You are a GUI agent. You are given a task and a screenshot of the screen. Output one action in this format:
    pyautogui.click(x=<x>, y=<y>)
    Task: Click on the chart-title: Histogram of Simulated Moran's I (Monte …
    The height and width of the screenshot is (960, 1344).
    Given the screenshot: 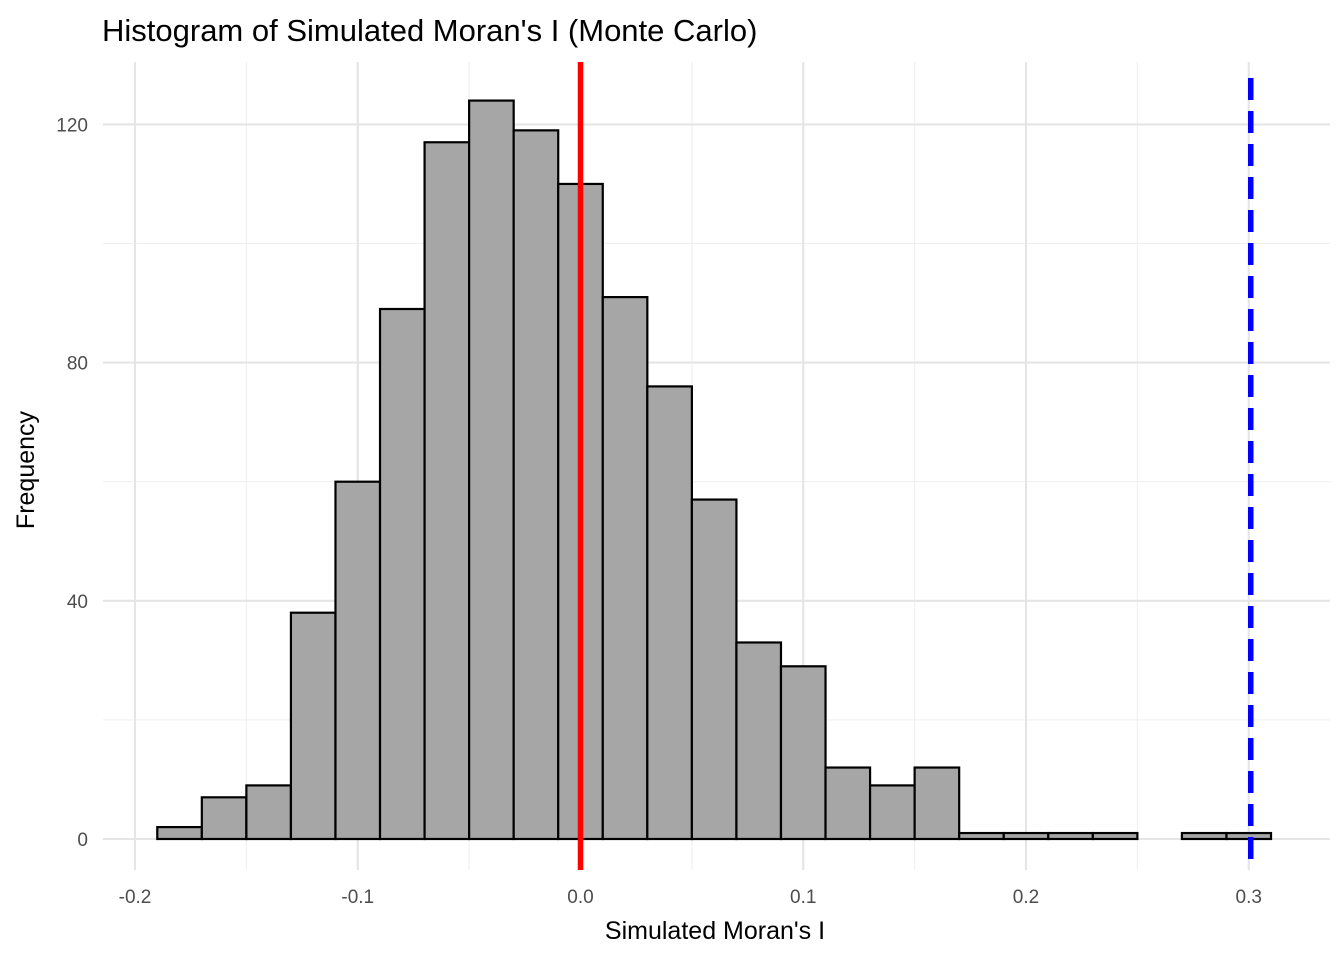 What is the action you would take?
    pyautogui.click(x=429, y=30)
    